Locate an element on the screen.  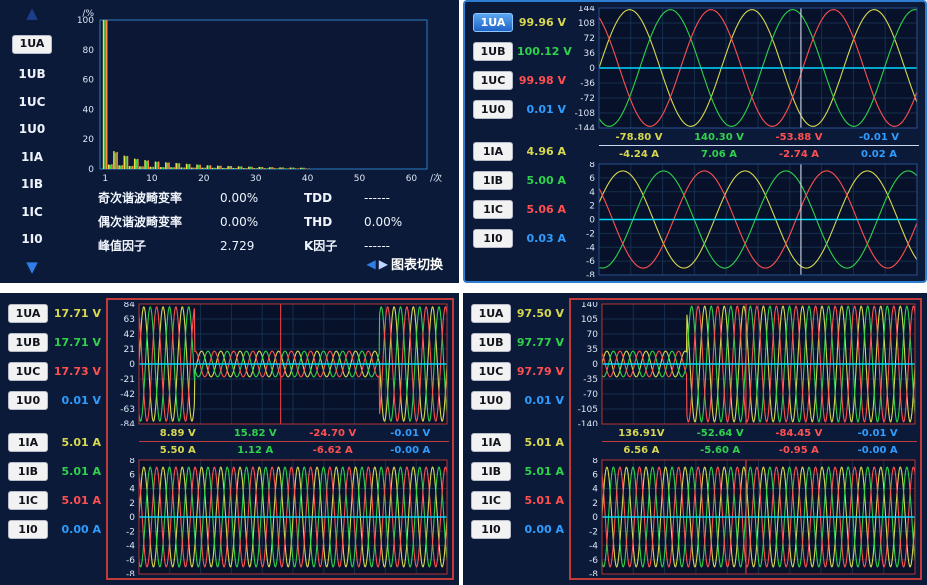
svg-text: 21 is located at coordinates (129, 350).